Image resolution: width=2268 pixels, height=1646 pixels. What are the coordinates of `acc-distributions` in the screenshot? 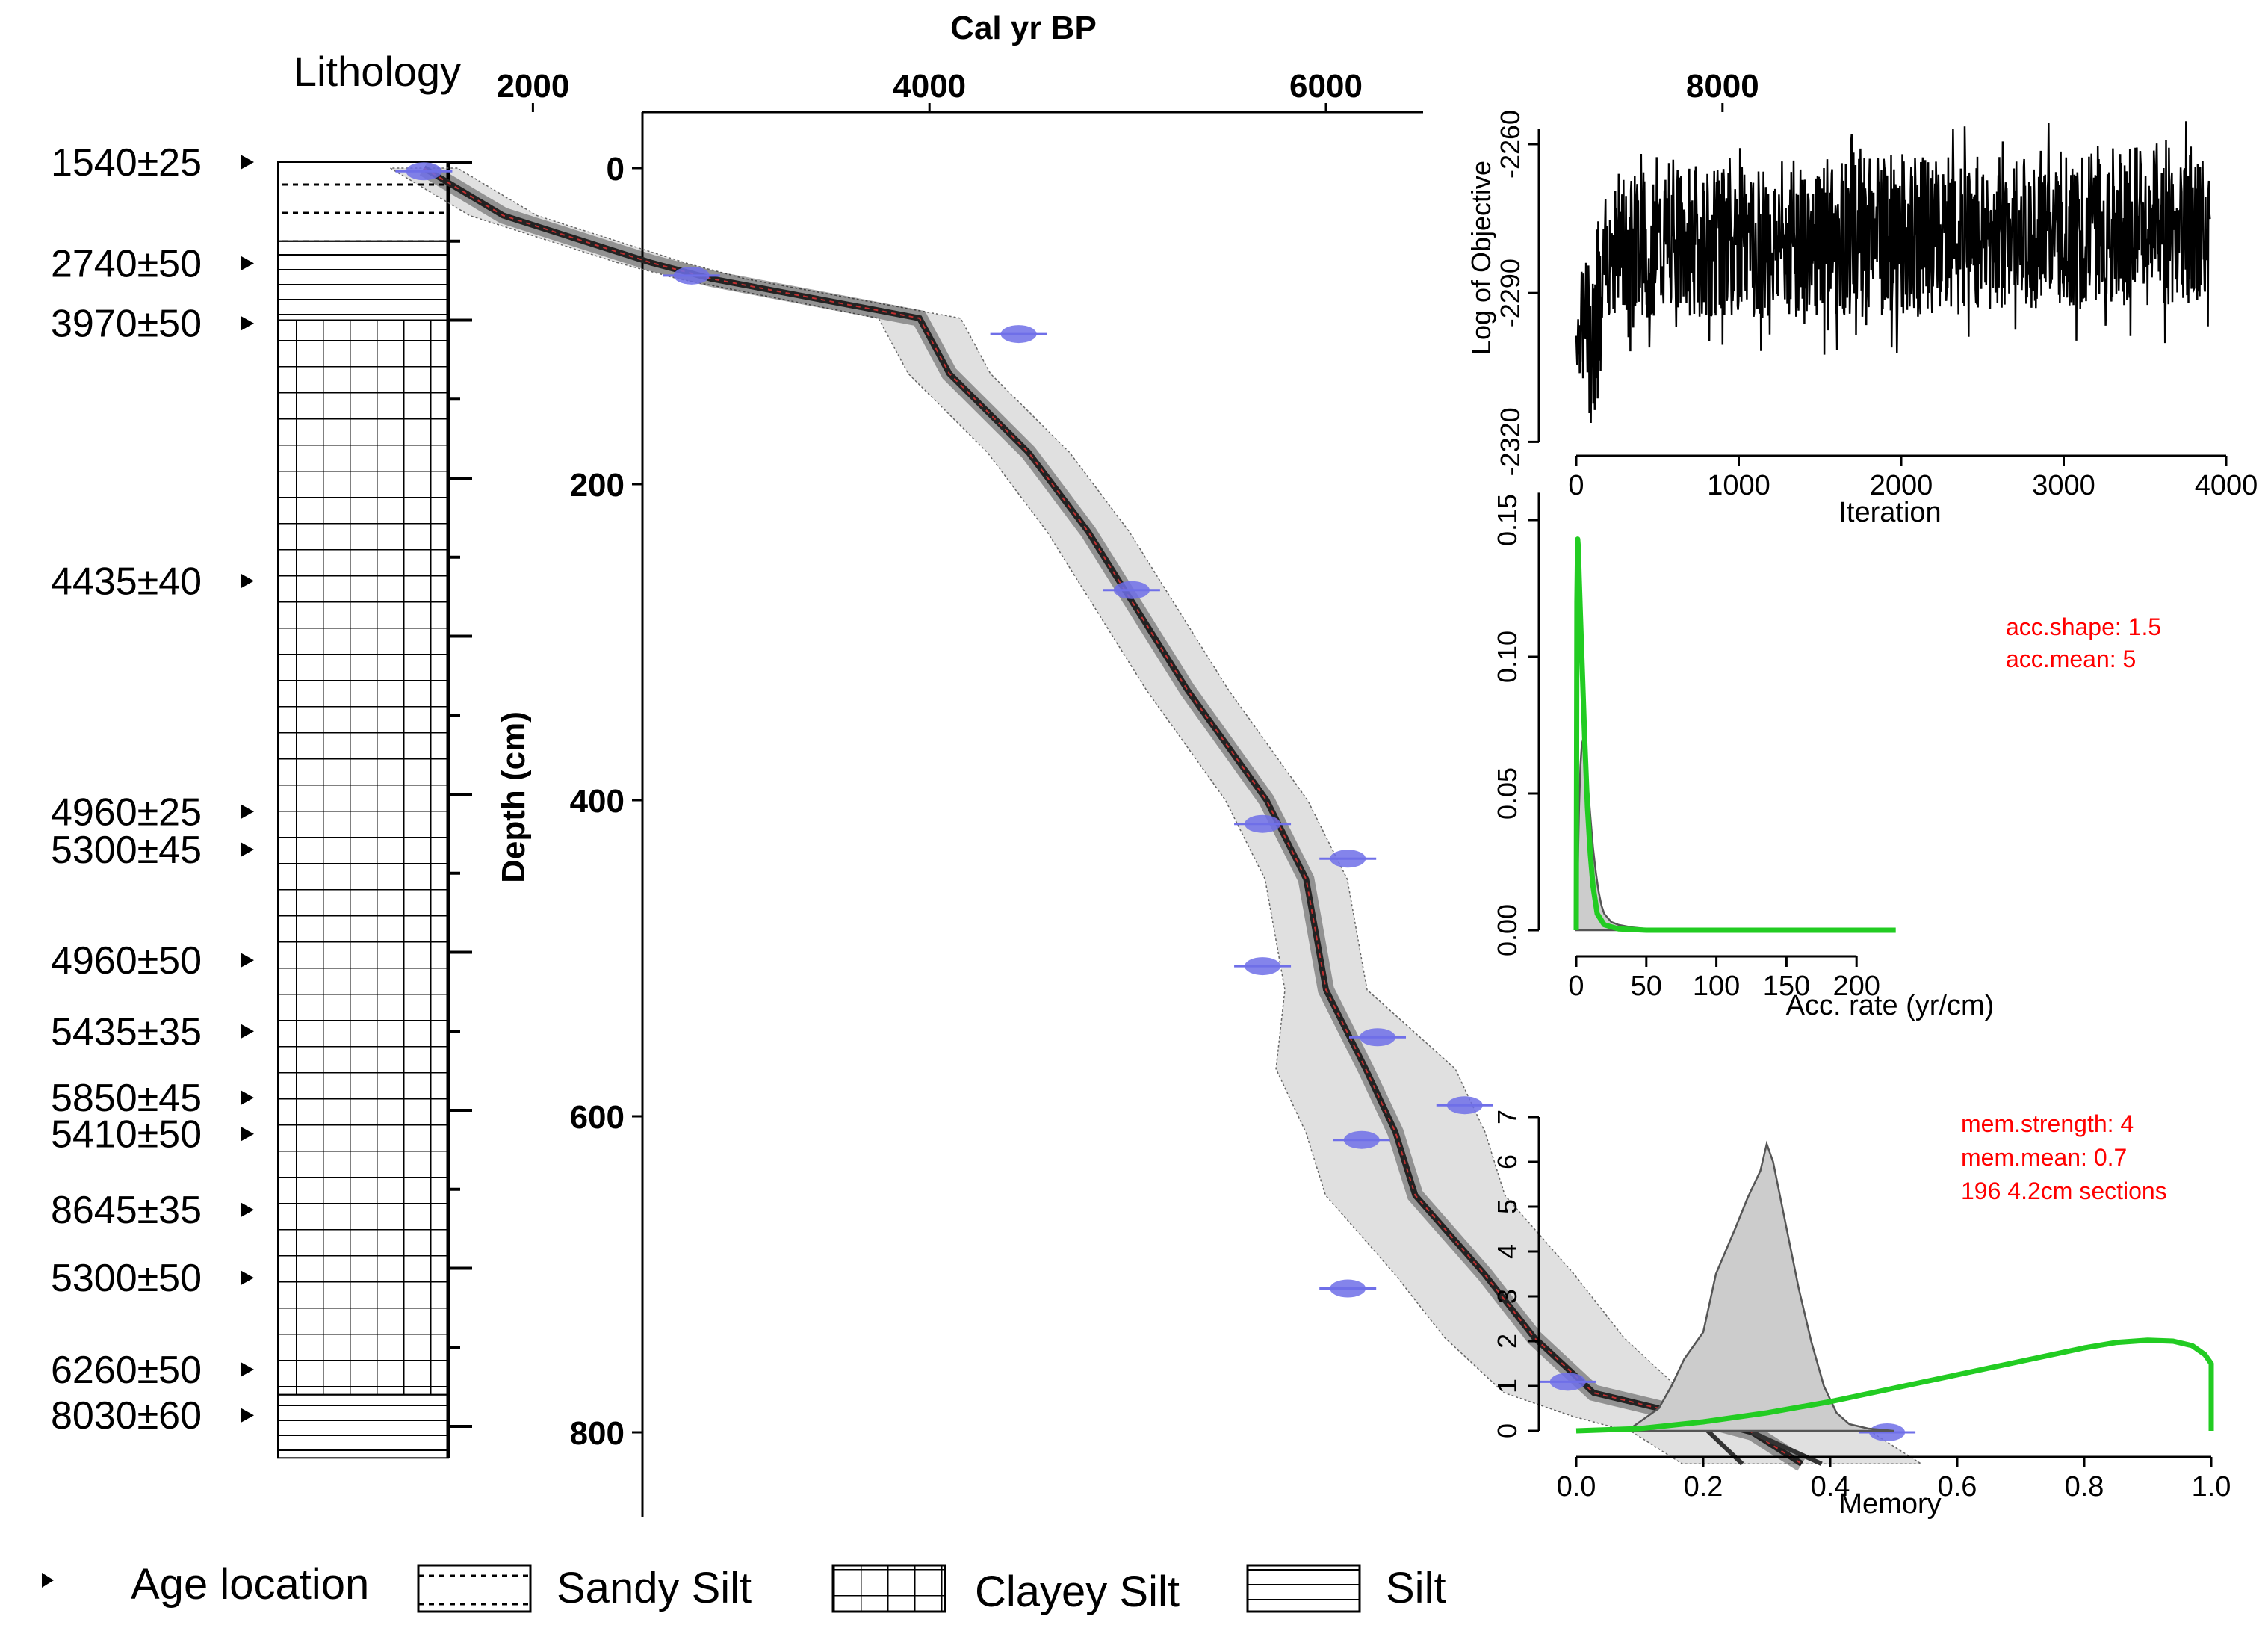 It's located at (1734, 734).